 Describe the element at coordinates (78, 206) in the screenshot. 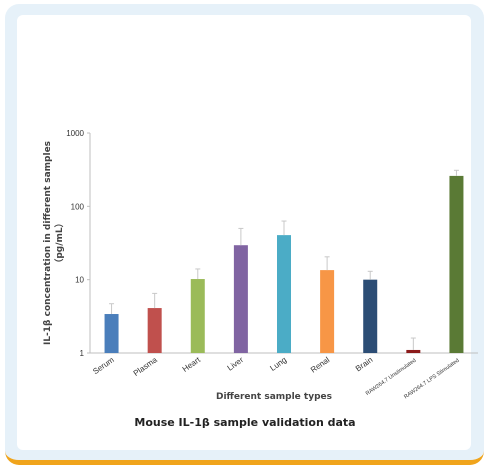

I see `y-tick-label: 100` at that location.